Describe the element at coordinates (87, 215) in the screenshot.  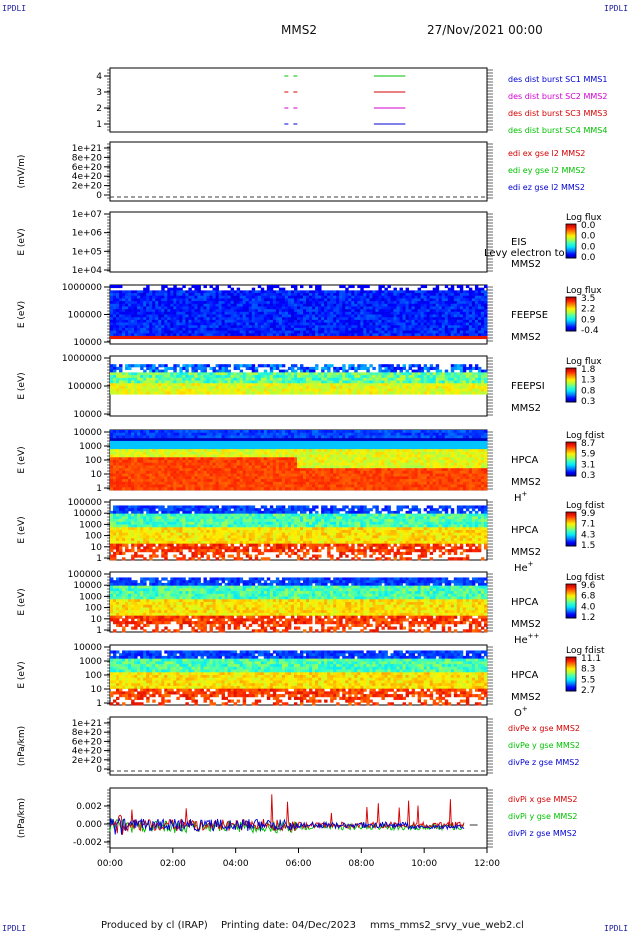
I see `energy-tick-label: 1e+07` at that location.